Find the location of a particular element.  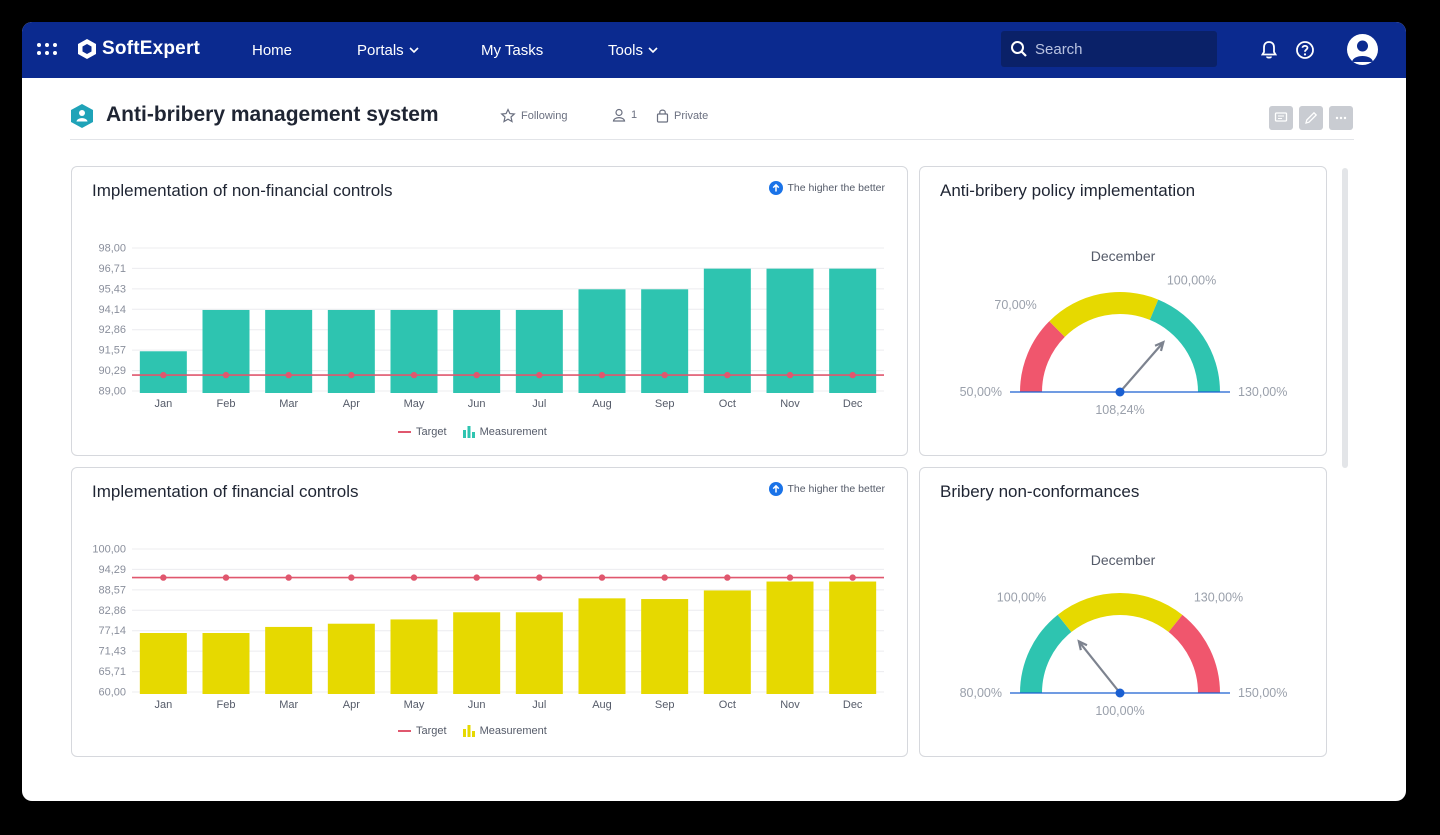

legend-label: Measurement is located at coordinates (513, 432).